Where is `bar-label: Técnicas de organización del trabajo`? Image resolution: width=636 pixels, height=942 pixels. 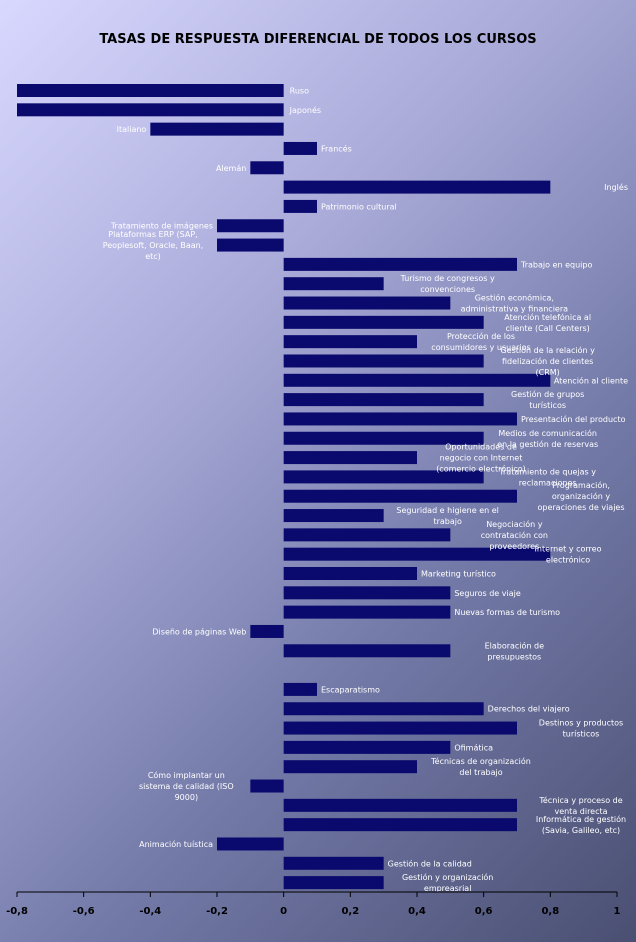 bar-label: Técnicas de organización del trabajo is located at coordinates (480, 766).